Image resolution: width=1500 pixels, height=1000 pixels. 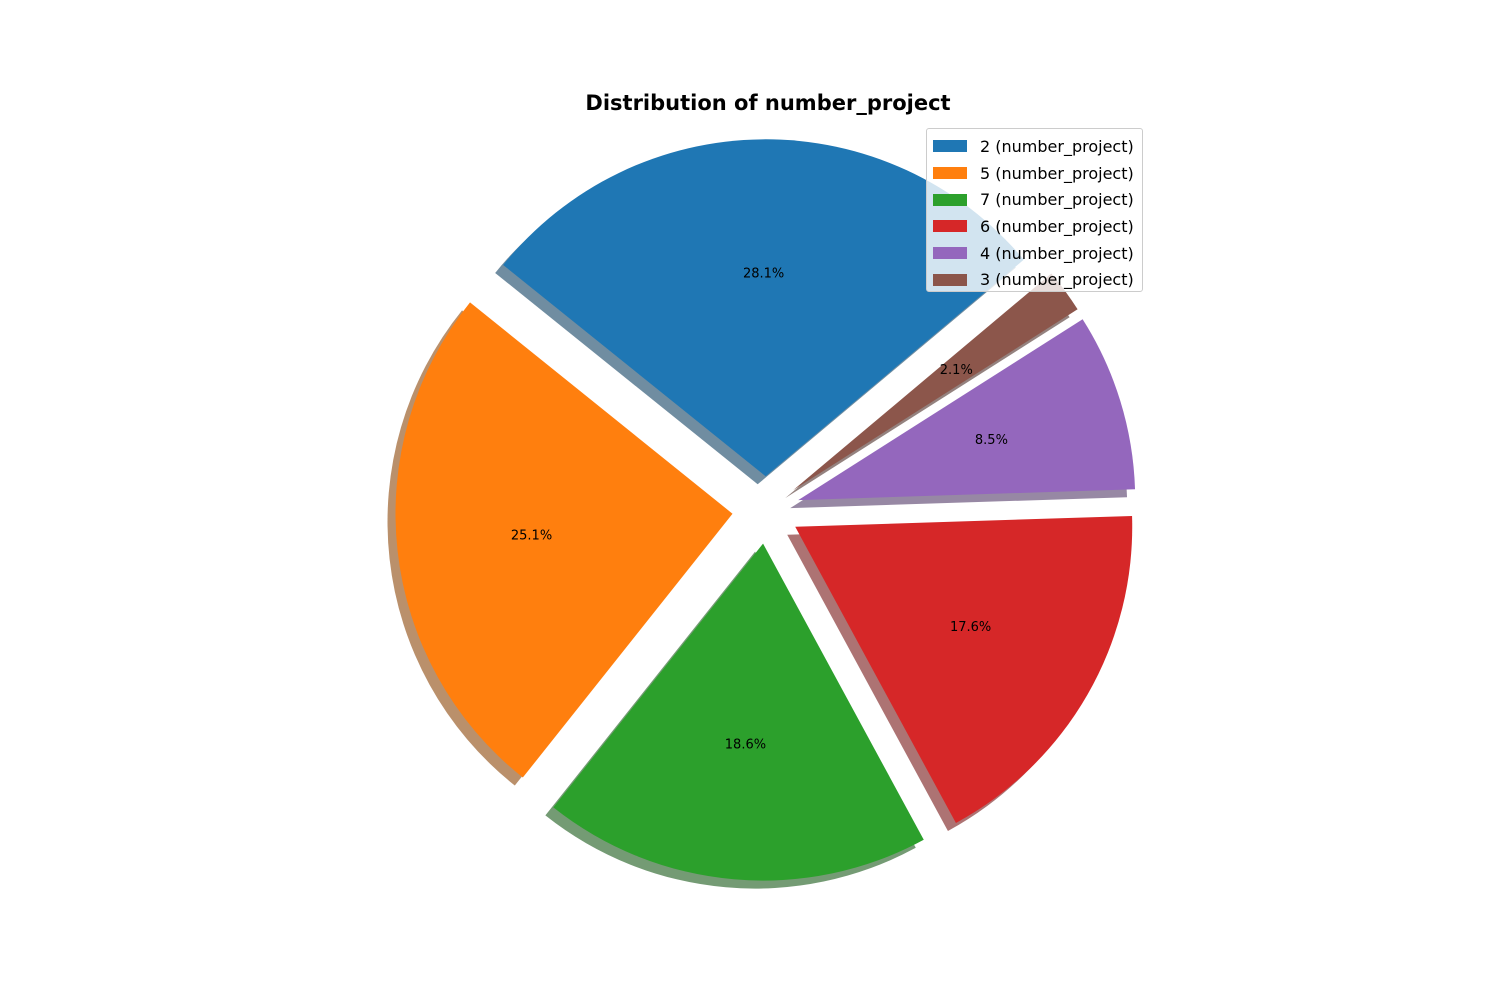 I want to click on legend-item: 5 (number_project), so click(x=1034, y=173).